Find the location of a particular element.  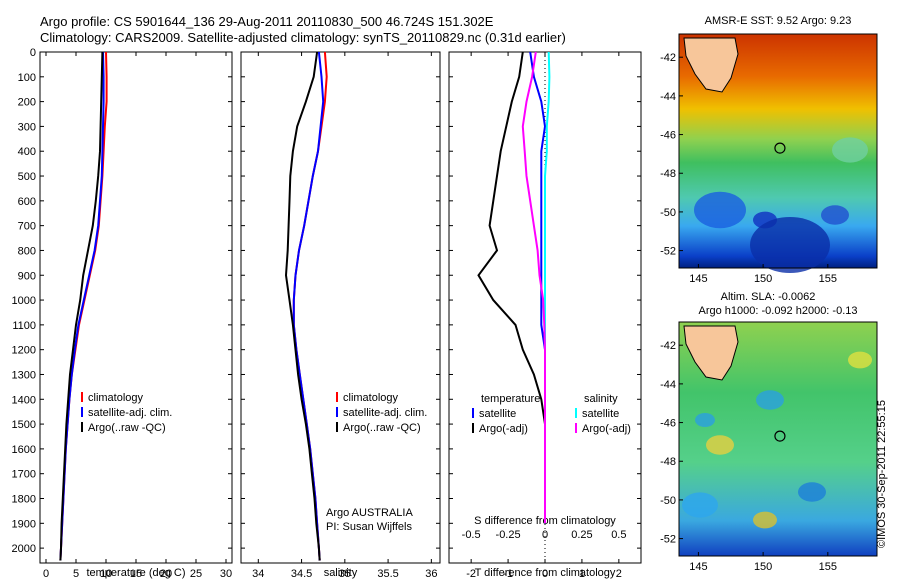

y-tick-label: 1700 is located at coordinates (24, 475).